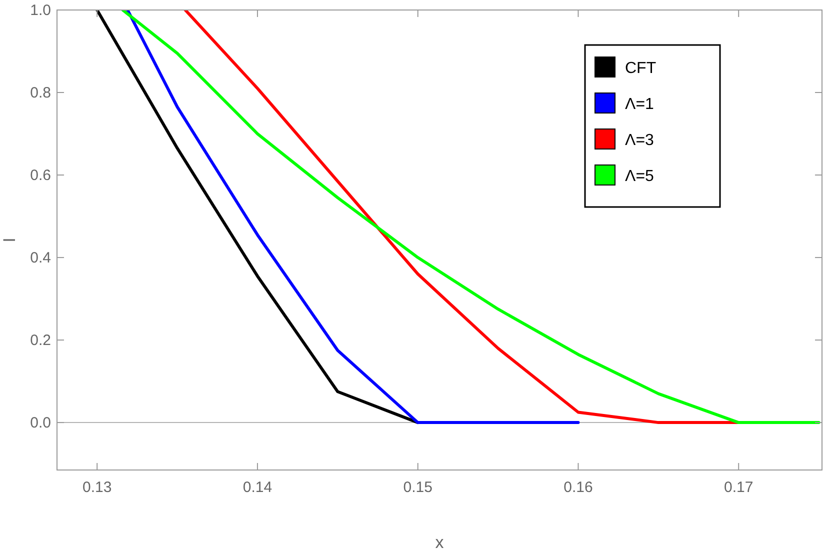  What do you see at coordinates (40, 175) in the screenshot?
I see `y-tick-label: 0.6` at bounding box center [40, 175].